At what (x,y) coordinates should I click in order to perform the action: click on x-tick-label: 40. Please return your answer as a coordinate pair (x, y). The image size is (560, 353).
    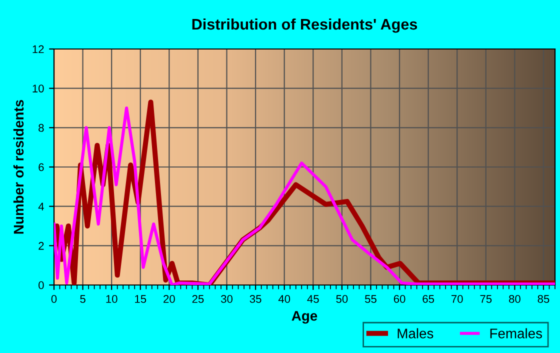
    Looking at the image, I should click on (284, 299).